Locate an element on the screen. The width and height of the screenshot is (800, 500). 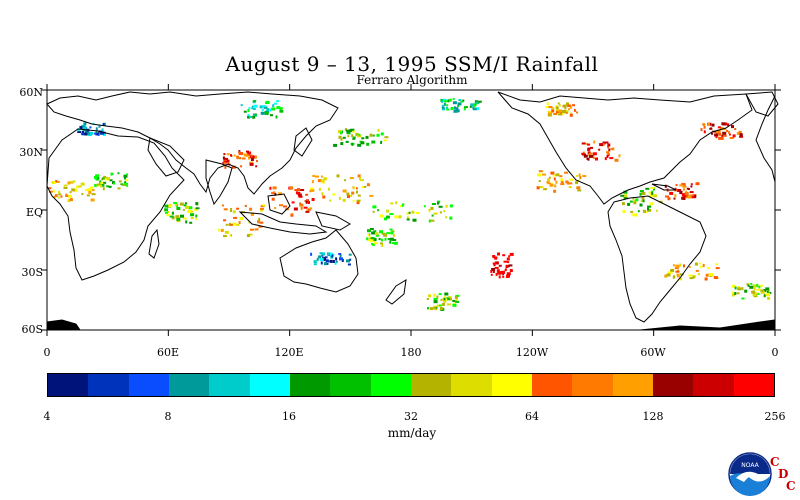
india-outline is located at coordinates (219, 182).